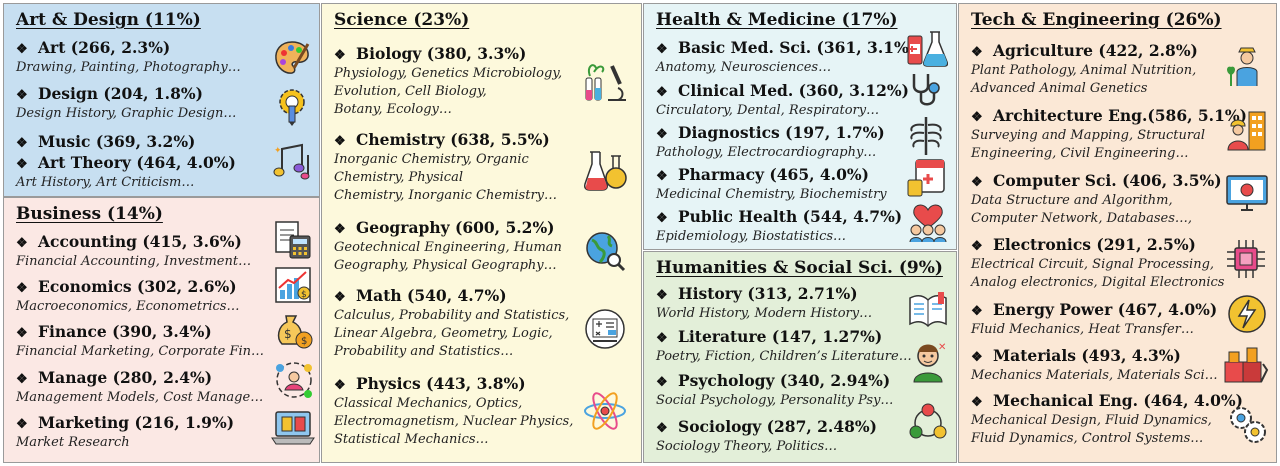 The height and width of the screenshot is (466, 1280). What do you see at coordinates (125, 431) in the screenshot?
I see `item-marketing: ❖ Marketing (216, 1.9%) Market Research` at bounding box center [125, 431].